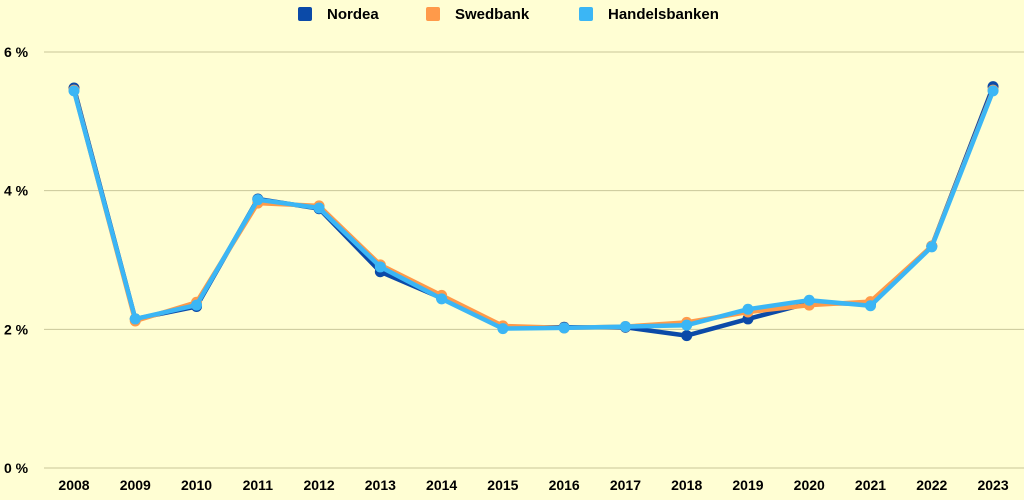  Describe the element at coordinates (564, 485) in the screenshot. I see `x-tick-label: 2016` at that location.